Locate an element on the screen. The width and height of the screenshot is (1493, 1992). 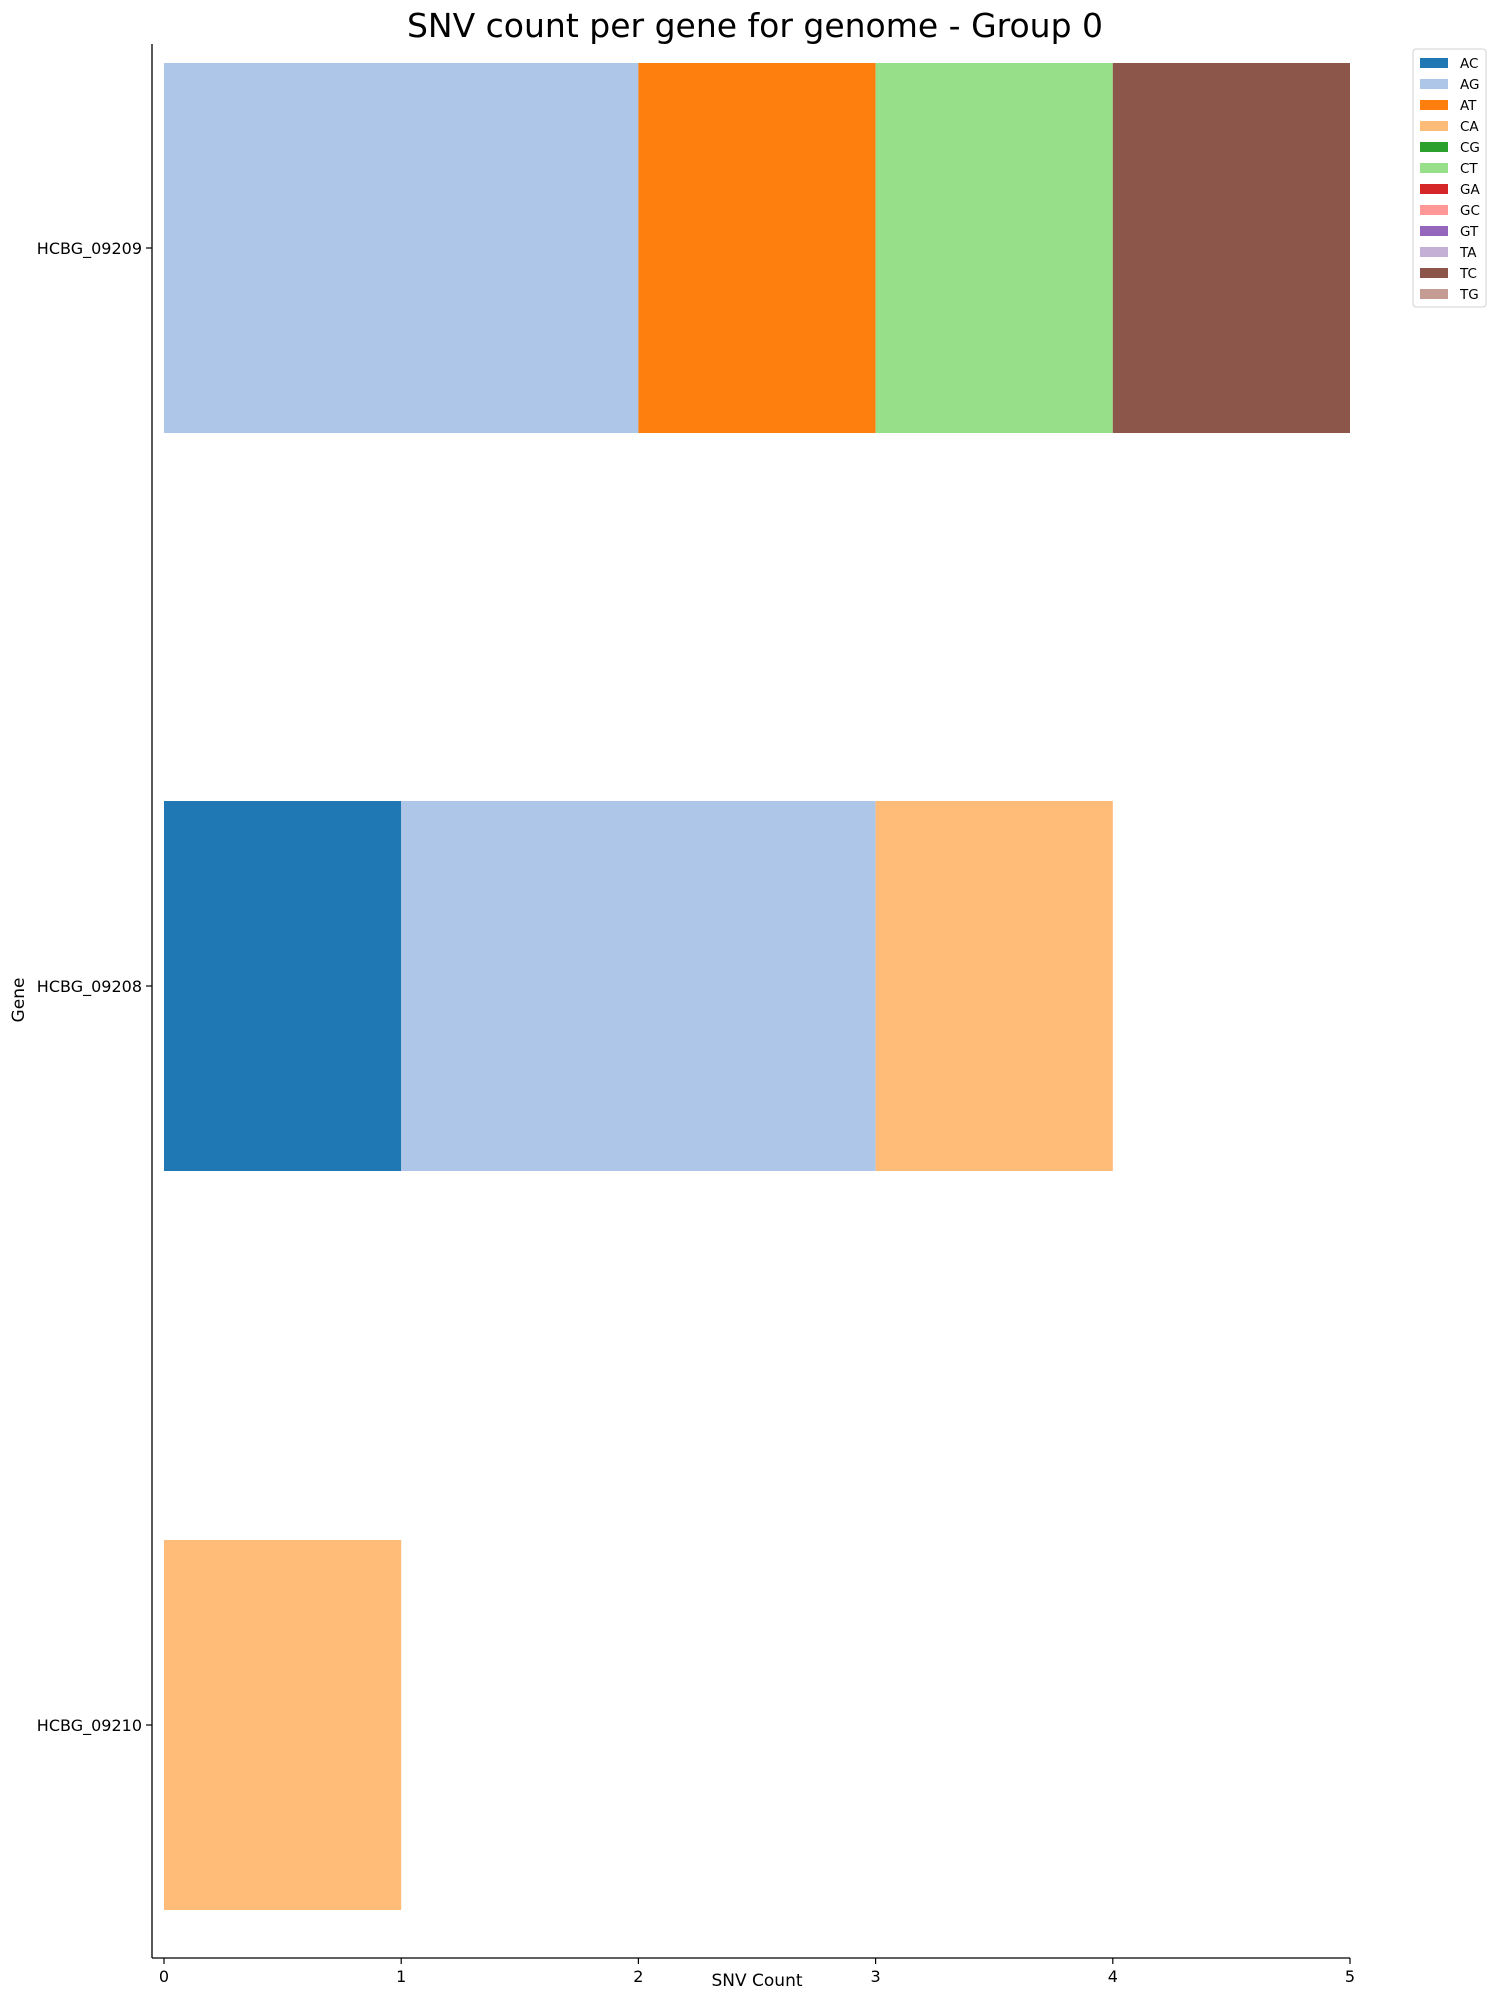
bar-HCBG_09209-AT is located at coordinates (757, 248).